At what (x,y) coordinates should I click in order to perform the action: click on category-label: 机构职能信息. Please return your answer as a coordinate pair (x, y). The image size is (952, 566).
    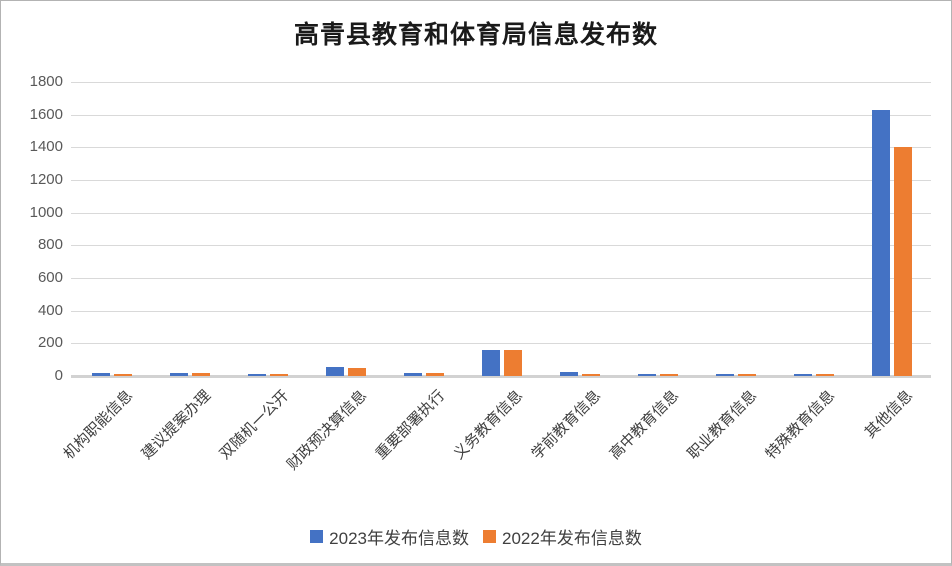
    Looking at the image, I should click on (98, 425).